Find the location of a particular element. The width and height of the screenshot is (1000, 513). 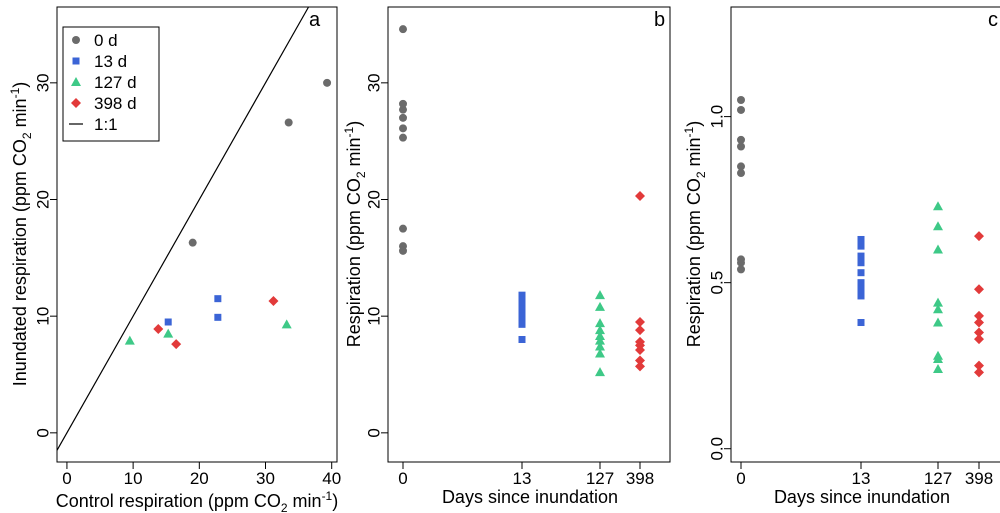

panel-c-y-axis-label: Respiration (ppm CO2 min-1) is located at coordinates (695, 234).